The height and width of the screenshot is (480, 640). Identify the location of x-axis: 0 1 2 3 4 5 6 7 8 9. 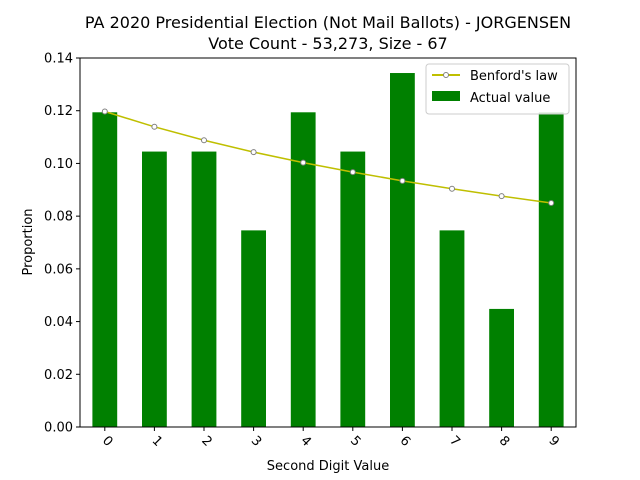
(330, 438).